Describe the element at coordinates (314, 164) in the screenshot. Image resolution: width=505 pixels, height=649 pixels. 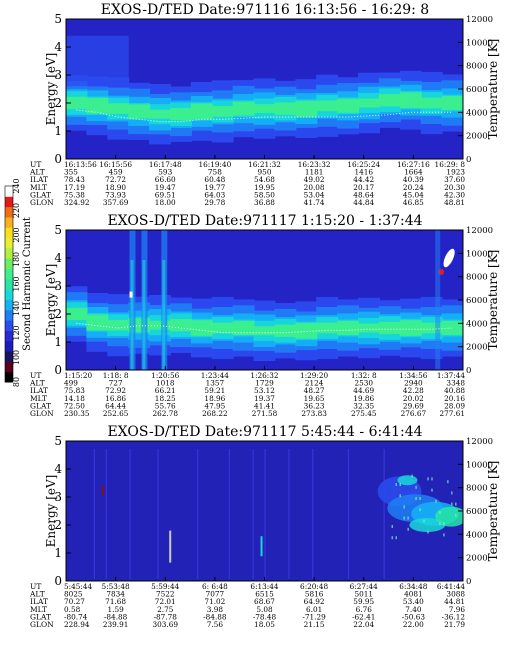
I see `table-cell: 16:23:32` at that location.